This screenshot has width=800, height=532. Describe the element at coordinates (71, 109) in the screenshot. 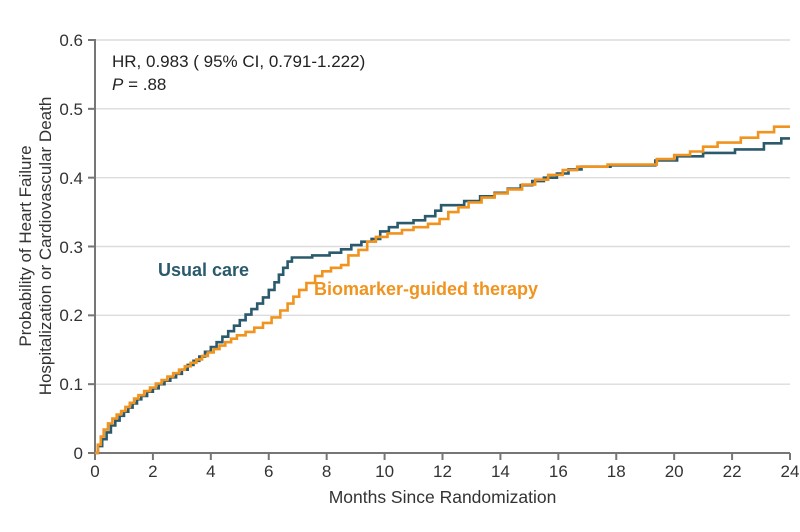

I see `y-tick-label-0.5: 0.5` at that location.